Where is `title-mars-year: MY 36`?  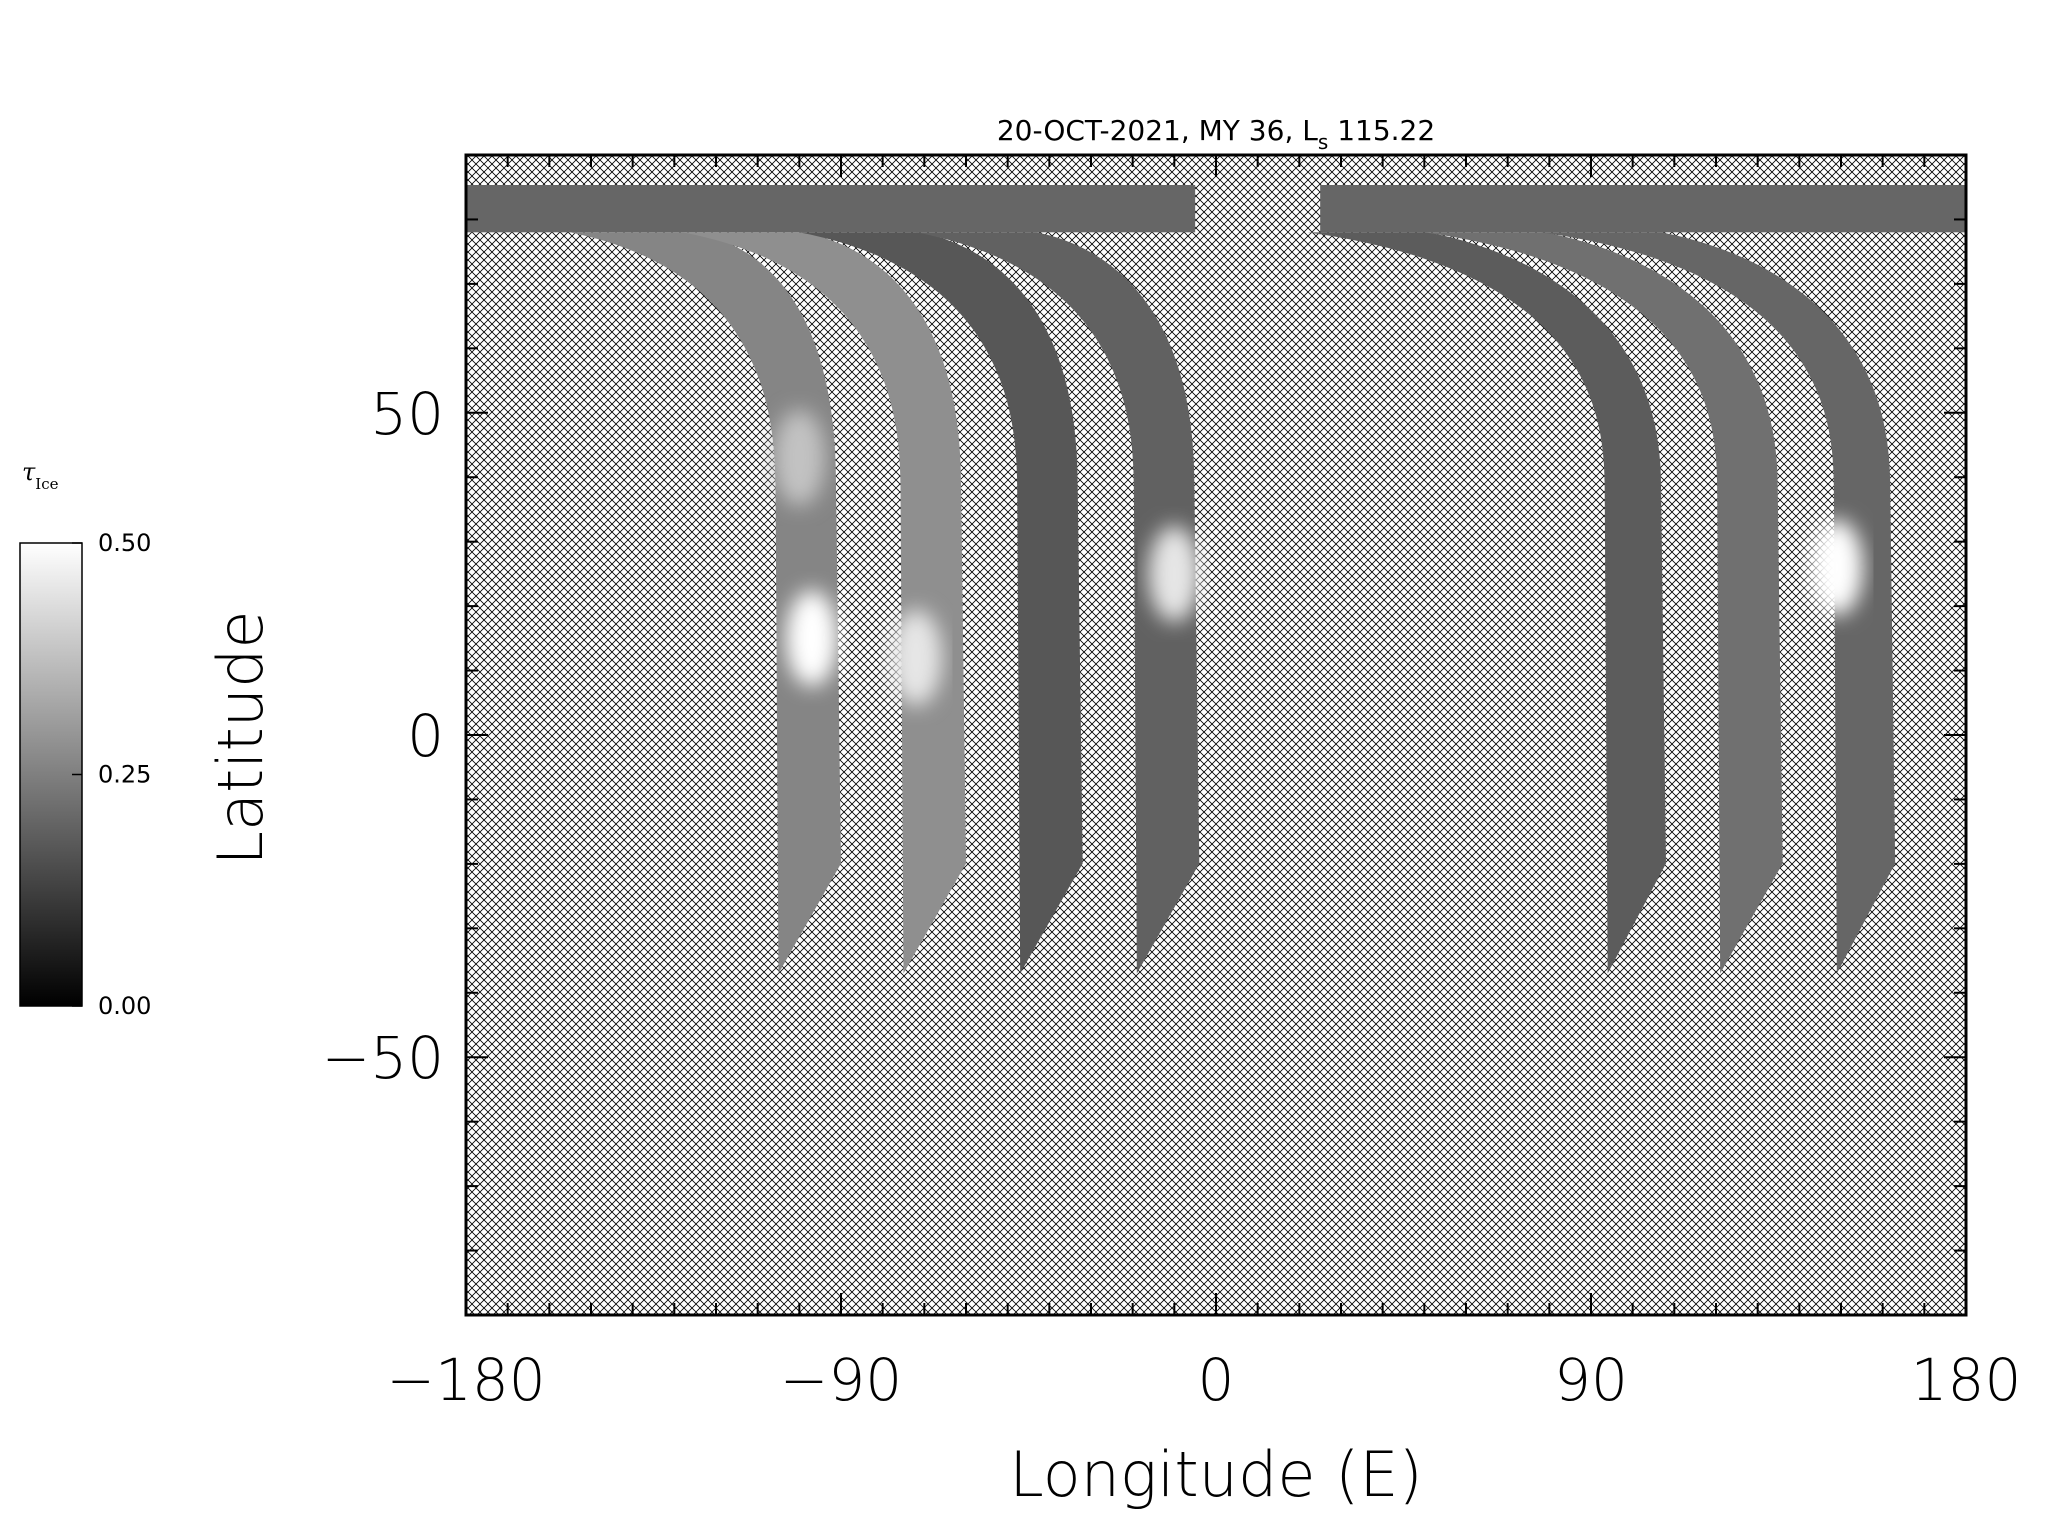 title-mars-year: MY 36 is located at coordinates (1242, 130).